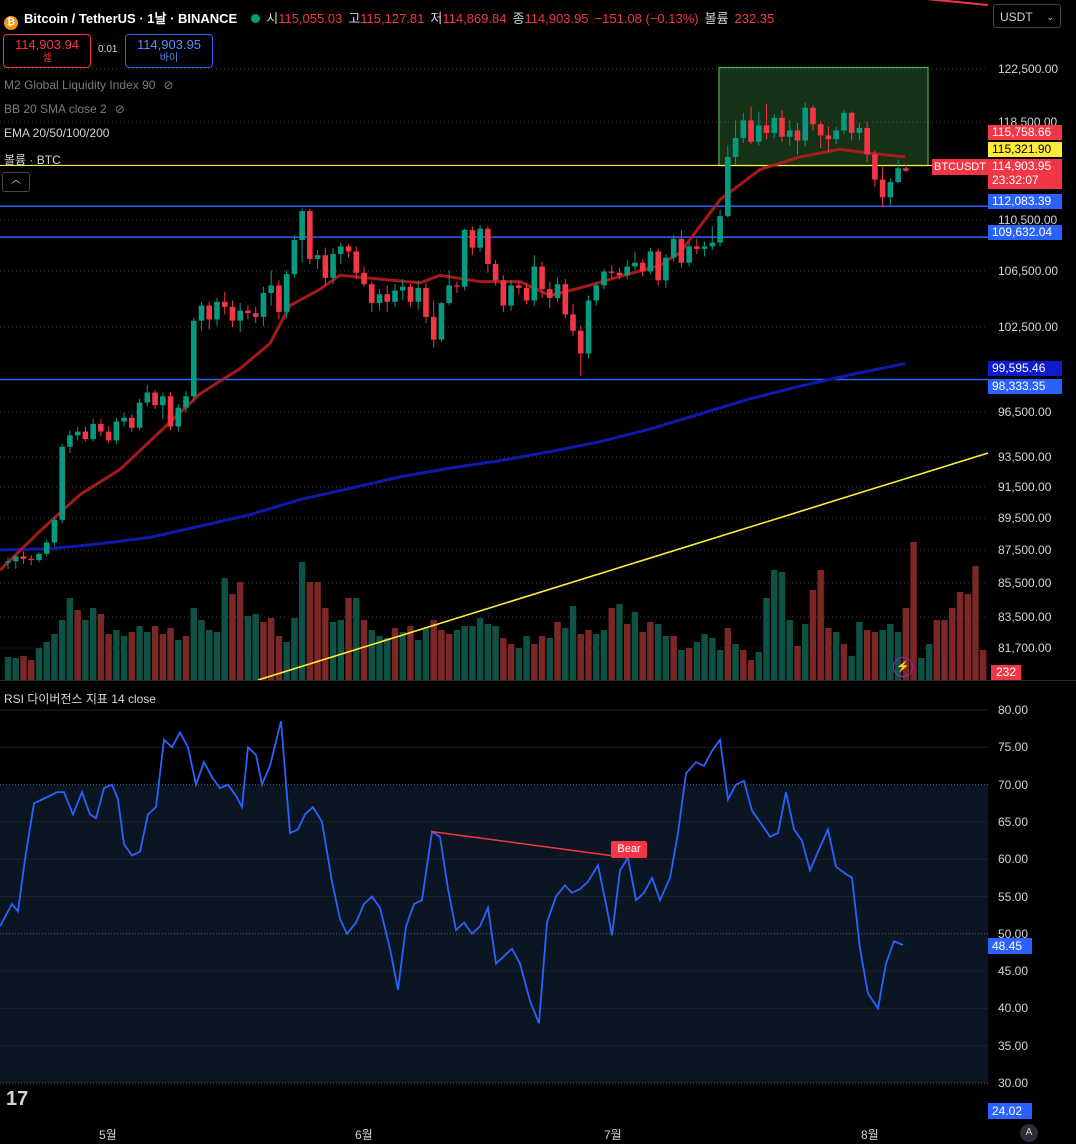 This screenshot has height=1144, width=1076. Describe the element at coordinates (903, 667) in the screenshot. I see `lightning-icon: ⚡` at that location.